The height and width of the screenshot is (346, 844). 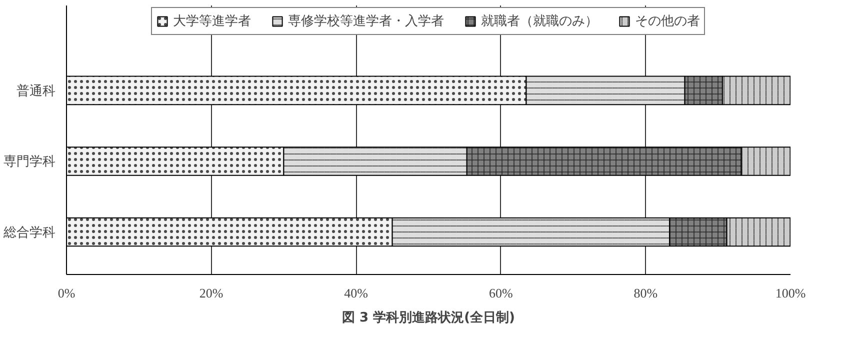 What do you see at coordinates (36, 90) in the screenshot?
I see `y-tick-label: 普通科` at bounding box center [36, 90].